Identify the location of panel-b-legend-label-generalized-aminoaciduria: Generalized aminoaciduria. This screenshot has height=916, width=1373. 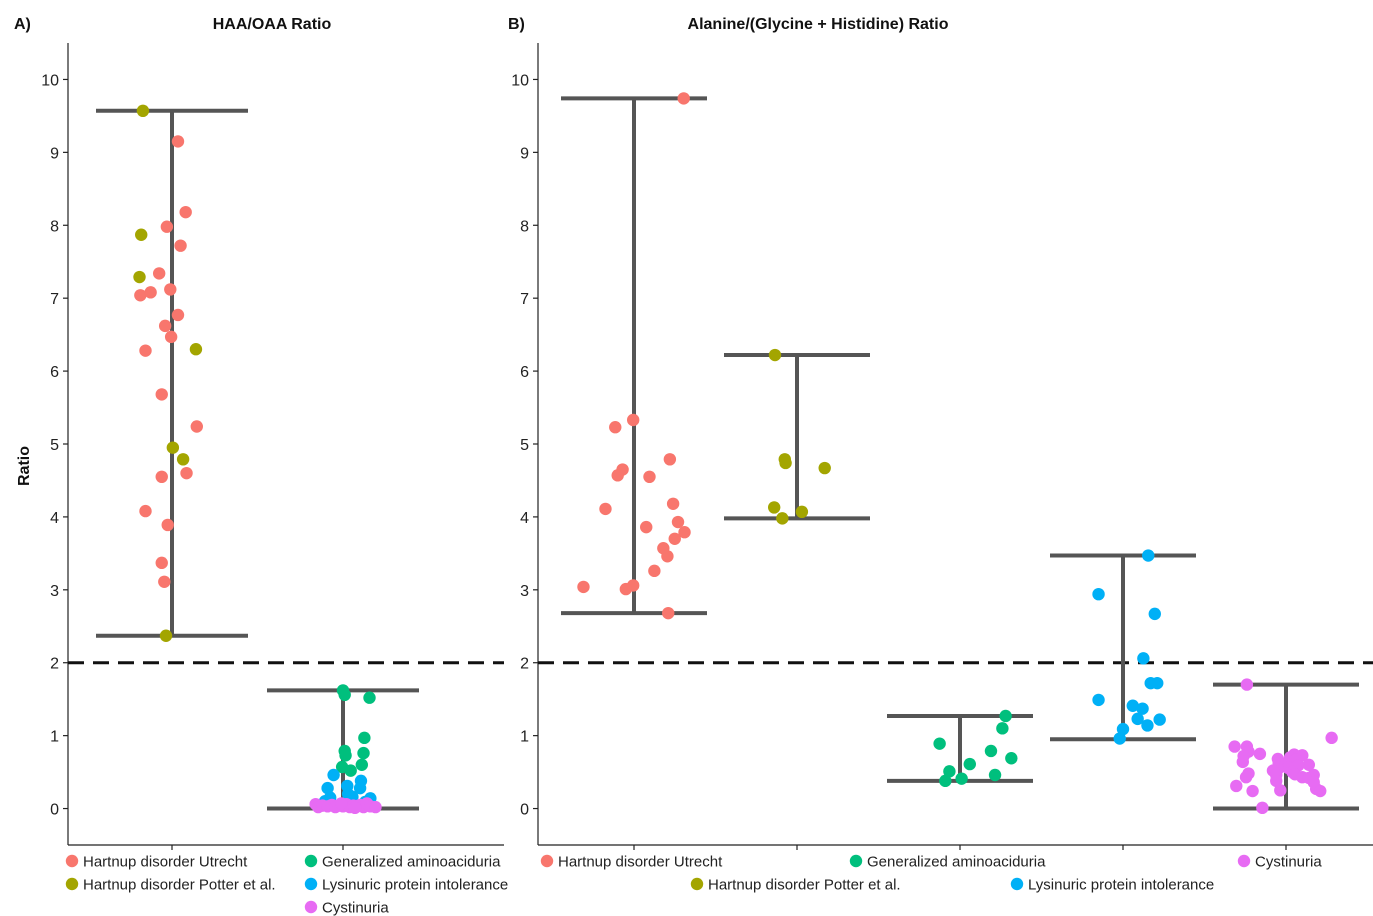
(956, 862).